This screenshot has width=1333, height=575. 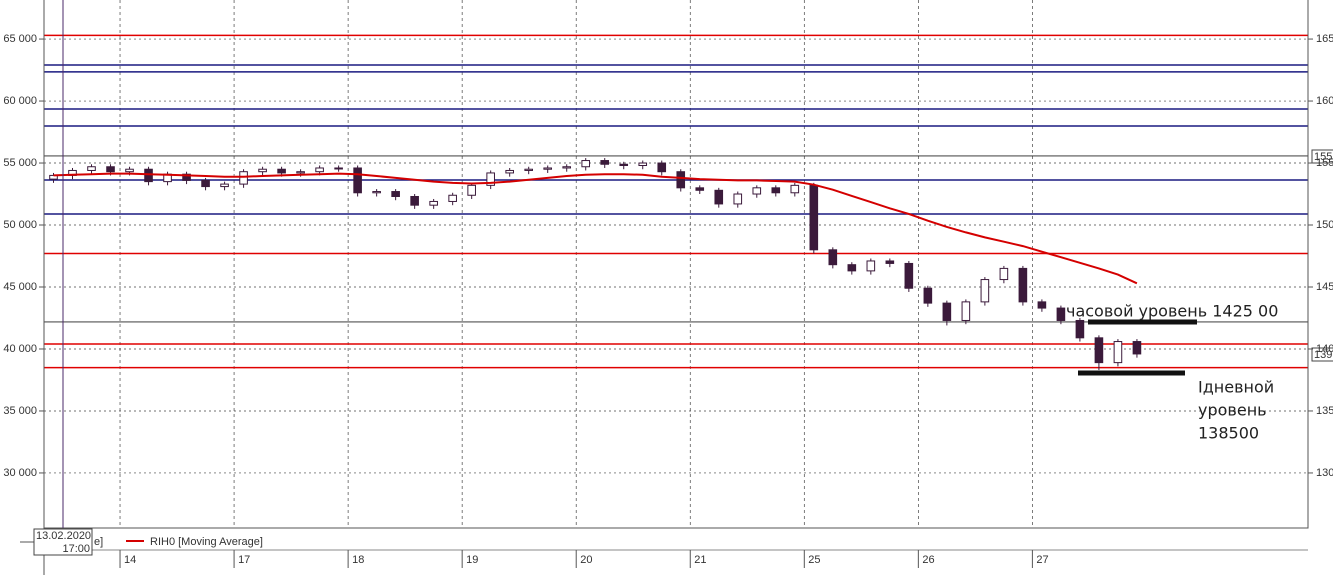 What do you see at coordinates (1042, 560) in the screenshot?
I see `x-tick-label: 27` at bounding box center [1042, 560].